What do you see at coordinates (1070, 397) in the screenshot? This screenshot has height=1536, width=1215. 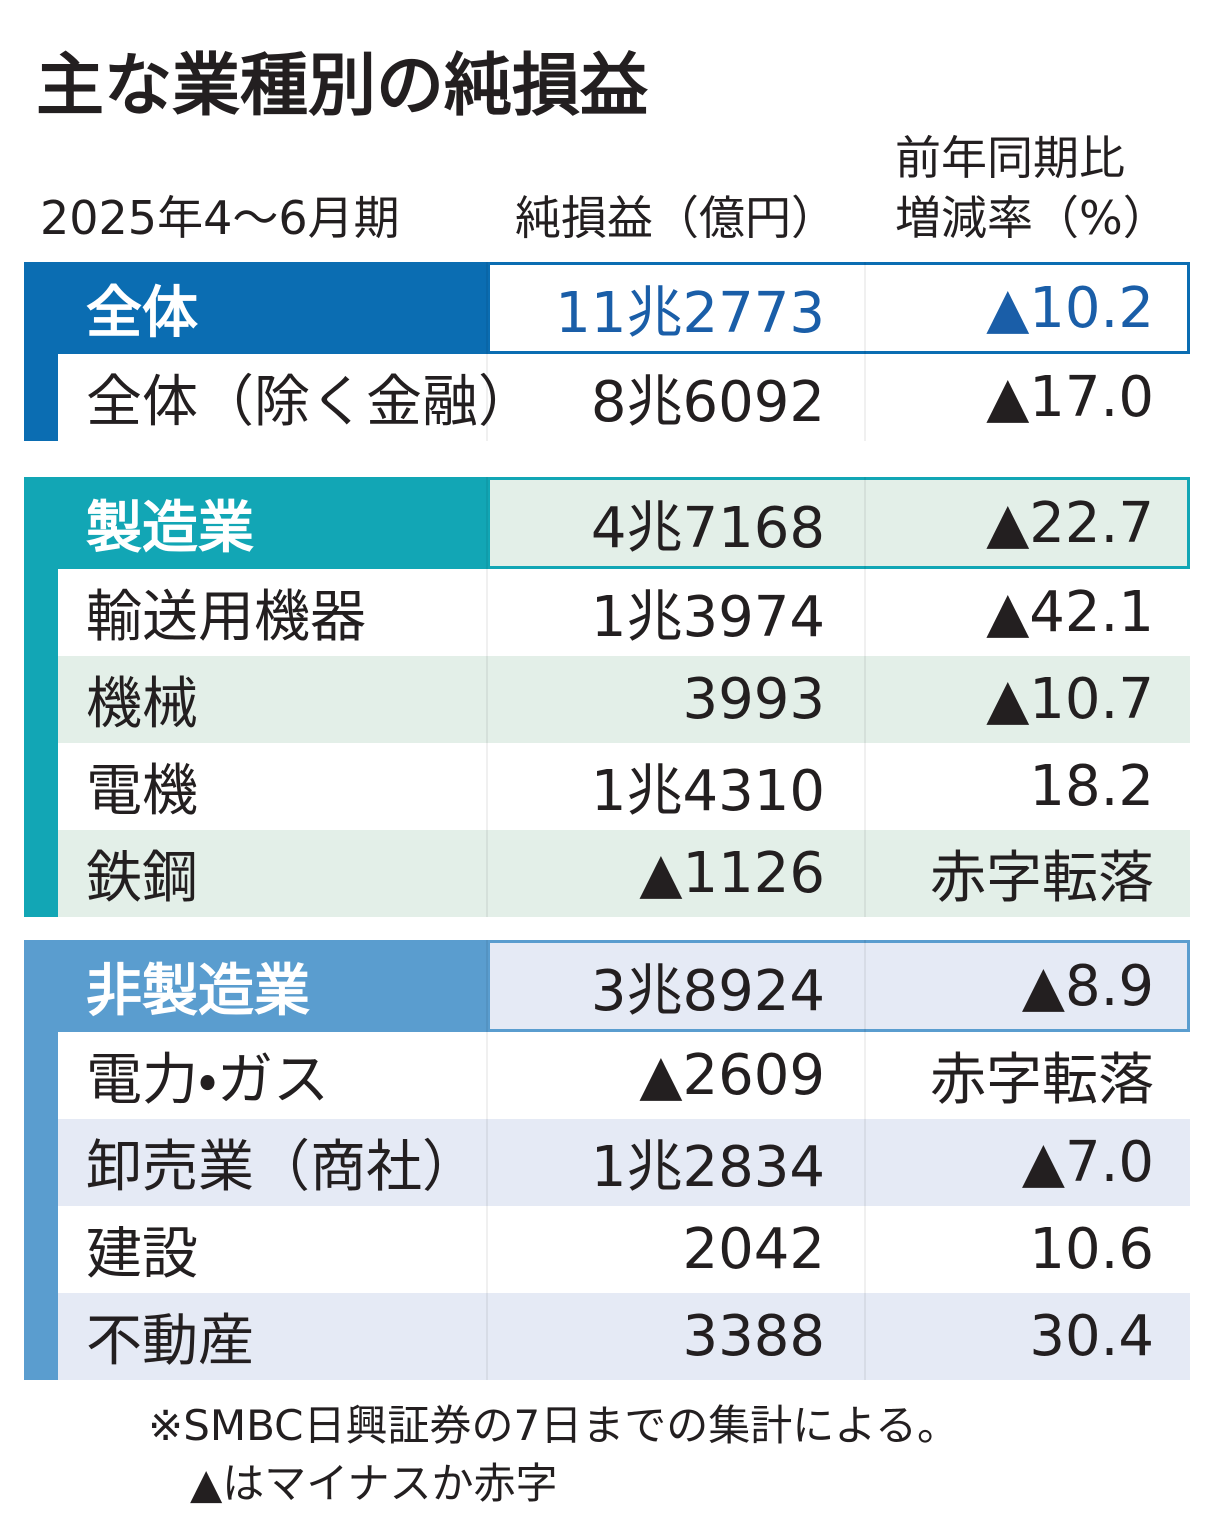 I see `change-rate: ▲17.0` at bounding box center [1070, 397].